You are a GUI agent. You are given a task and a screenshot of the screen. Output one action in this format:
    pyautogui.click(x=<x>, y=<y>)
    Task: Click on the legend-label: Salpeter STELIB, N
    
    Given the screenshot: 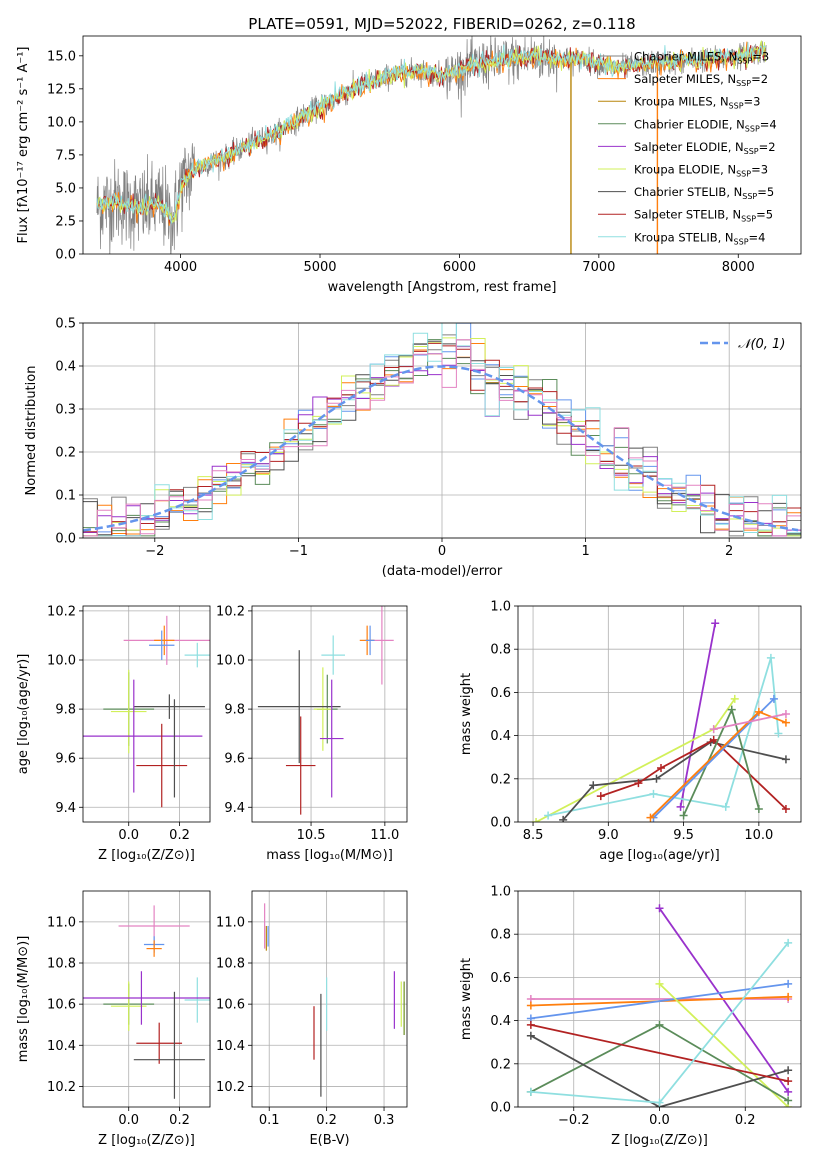 What is the action you would take?
    pyautogui.click(x=687, y=215)
    